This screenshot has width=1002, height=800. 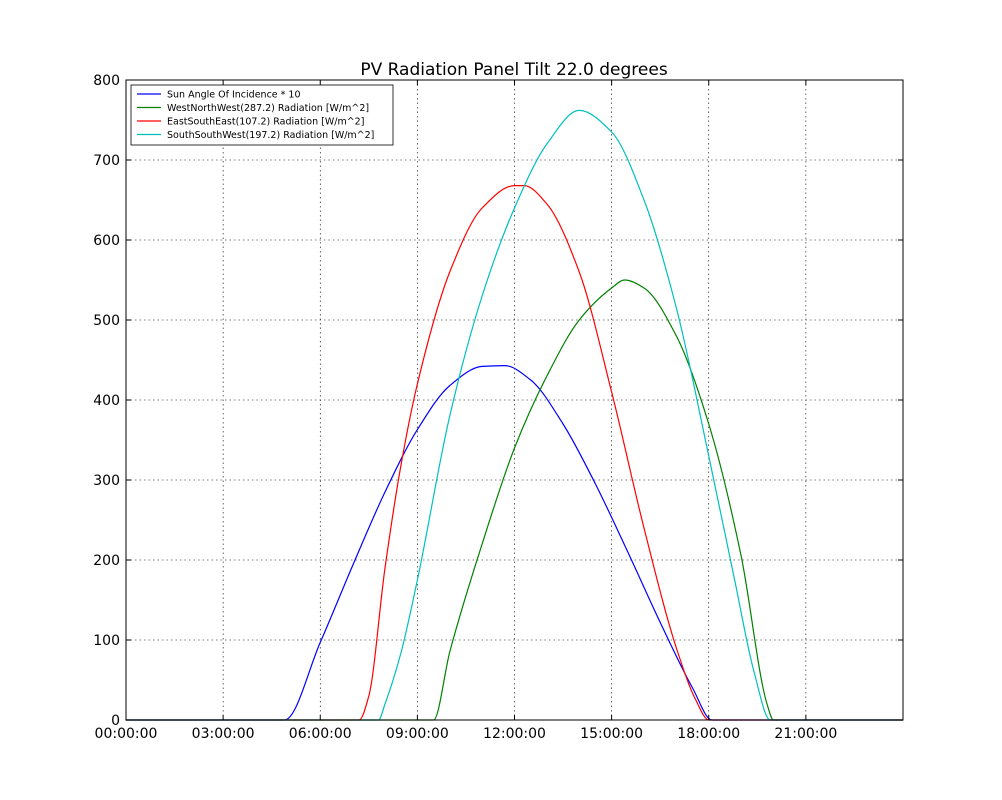 What do you see at coordinates (106, 561) in the screenshot?
I see `y-tick-label: 200` at bounding box center [106, 561].